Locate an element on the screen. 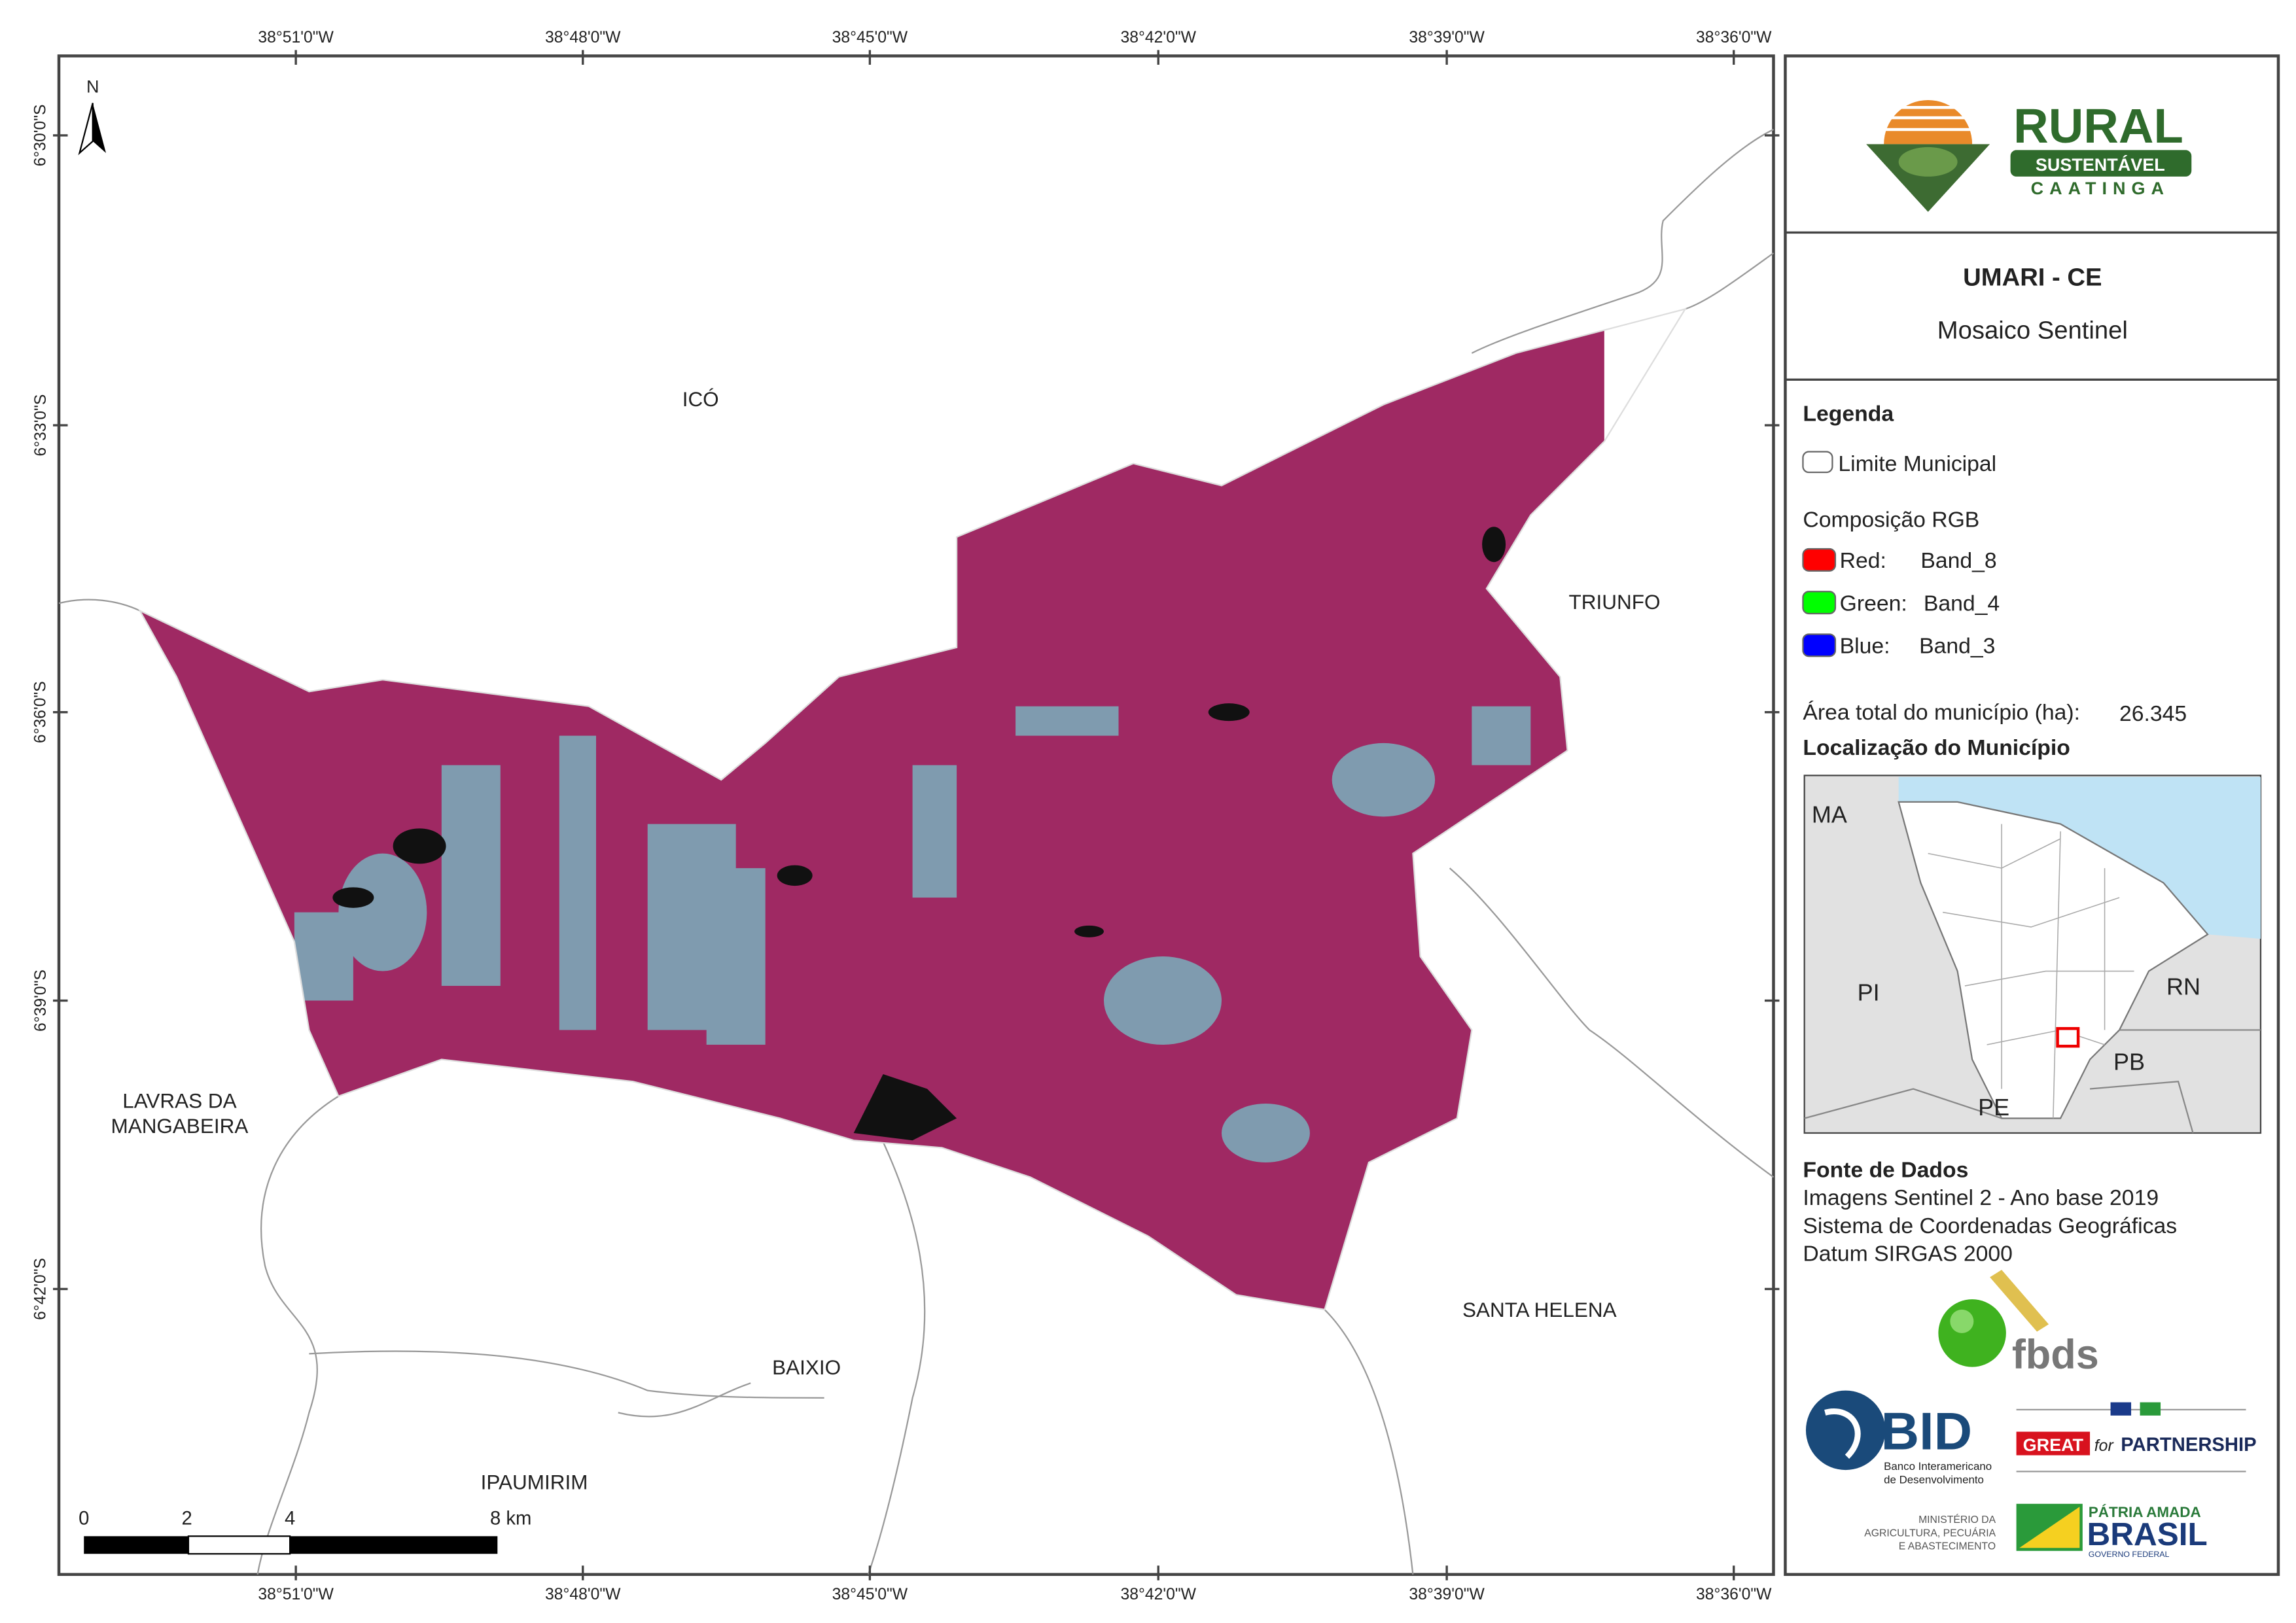  state-label: RN is located at coordinates (2183, 986).